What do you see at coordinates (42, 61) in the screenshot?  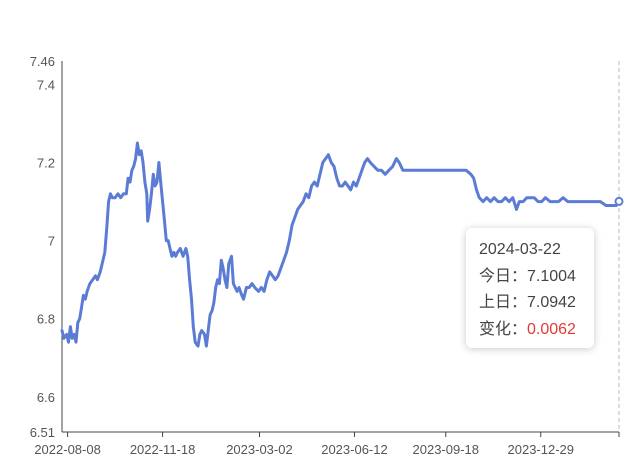 I see `y-tick-label: 7.46` at bounding box center [42, 61].